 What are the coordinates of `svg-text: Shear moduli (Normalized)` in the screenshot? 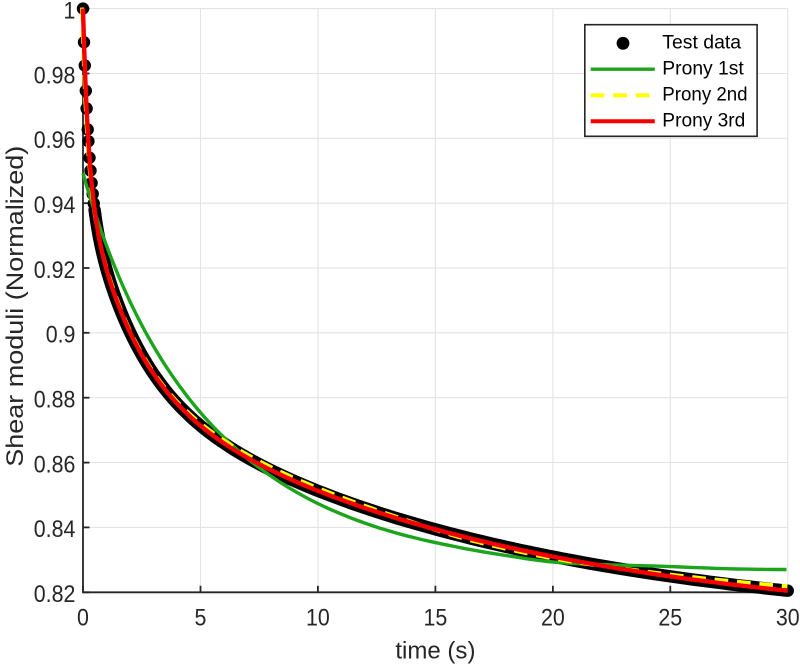 It's located at (16, 306).